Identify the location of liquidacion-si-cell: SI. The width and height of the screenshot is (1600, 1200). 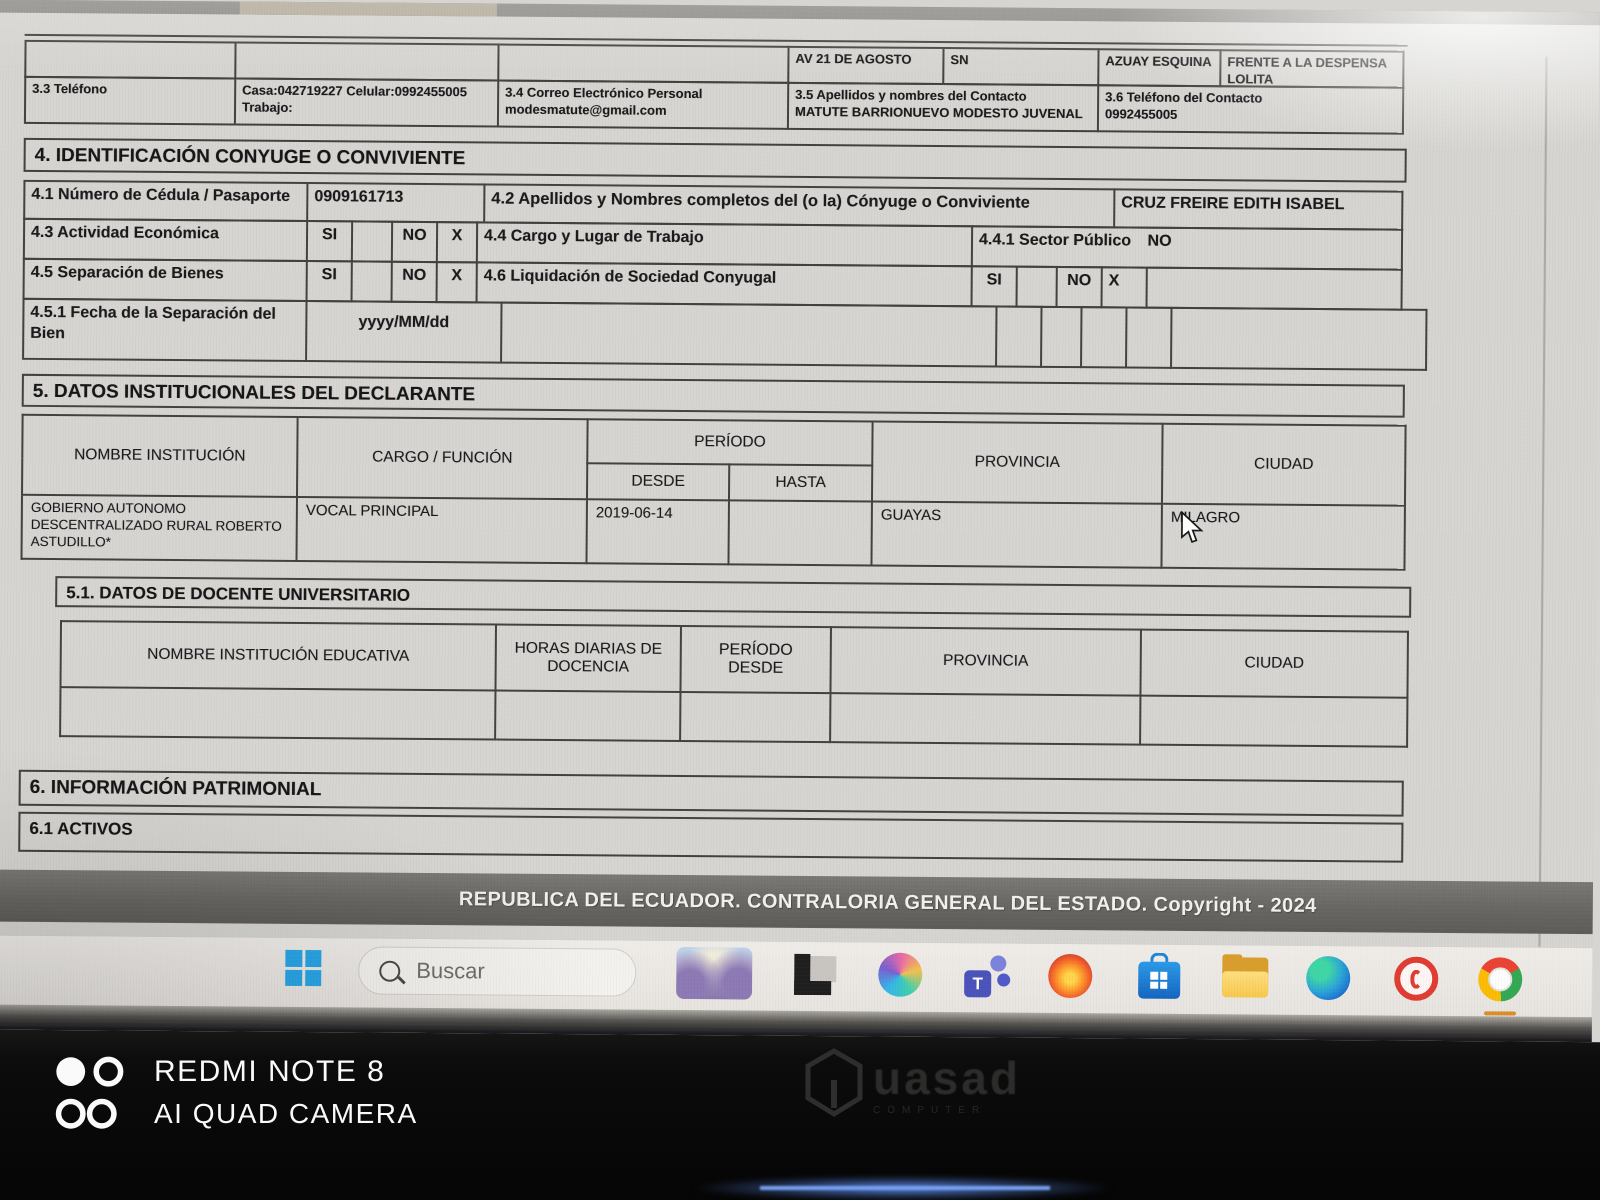
(995, 286).